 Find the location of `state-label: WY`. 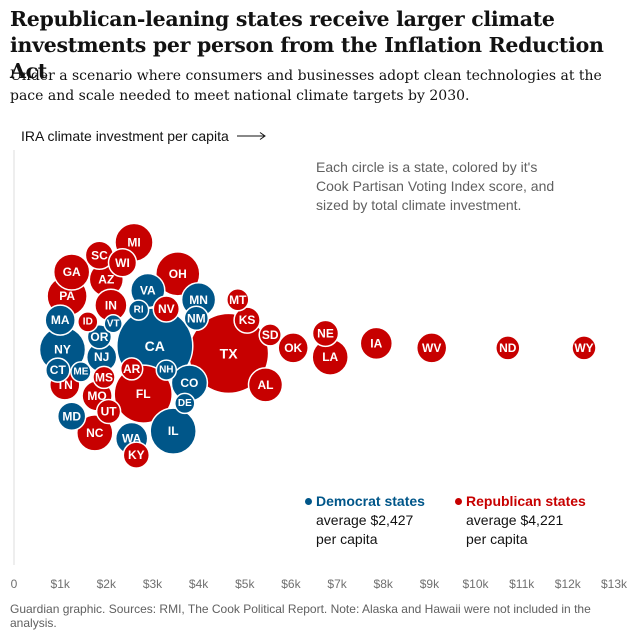

state-label: WY is located at coordinates (583, 348).